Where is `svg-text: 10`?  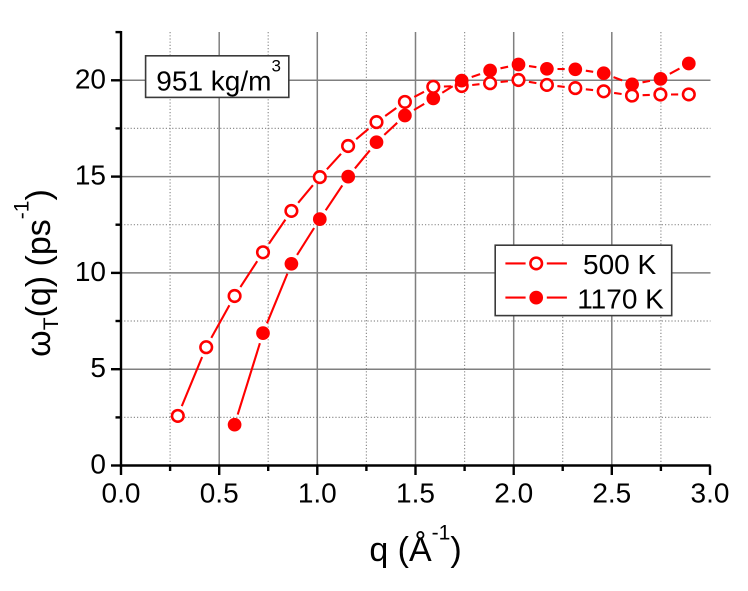 svg-text: 10 is located at coordinates (90, 271).